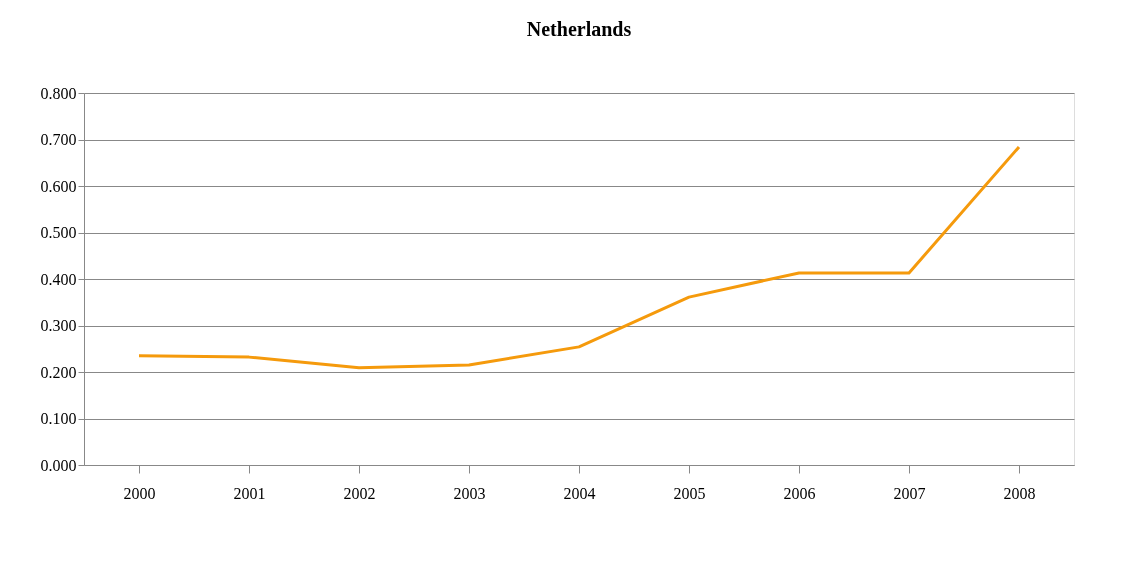  Describe the element at coordinates (579, 29) in the screenshot. I see `chart-title: Netherlands` at that location.